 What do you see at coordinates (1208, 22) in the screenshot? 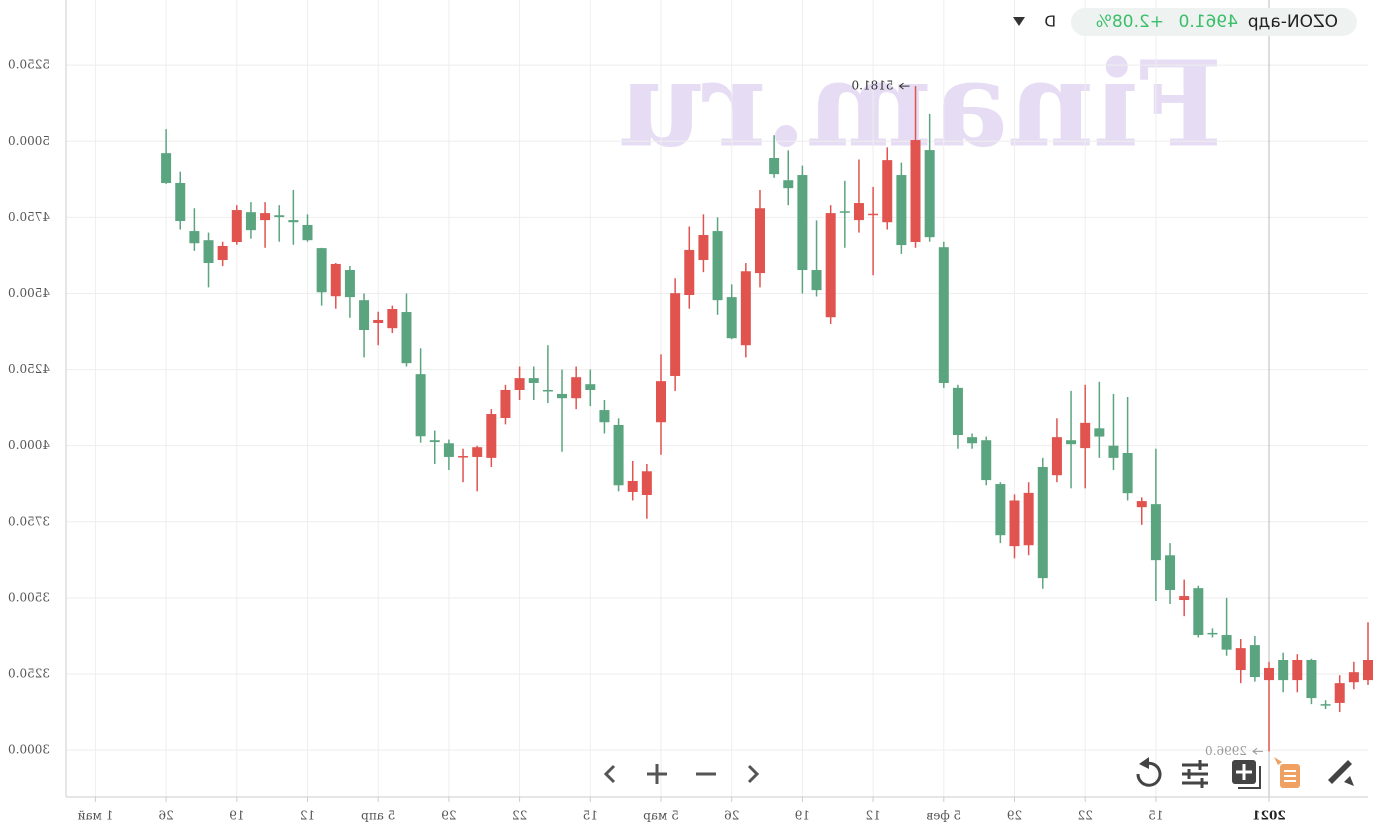
I see `last-price: 4961.0` at bounding box center [1208, 22].